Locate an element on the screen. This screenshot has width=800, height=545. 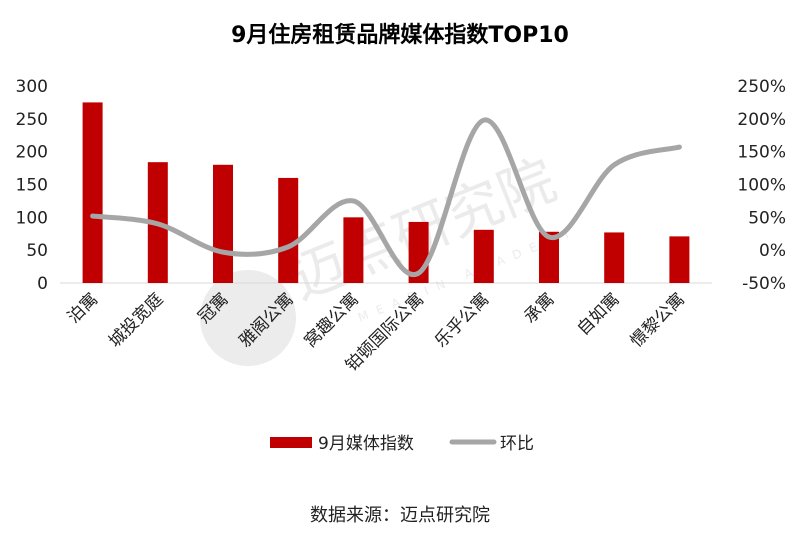
left-tick-label: 0 is located at coordinates (42, 284).